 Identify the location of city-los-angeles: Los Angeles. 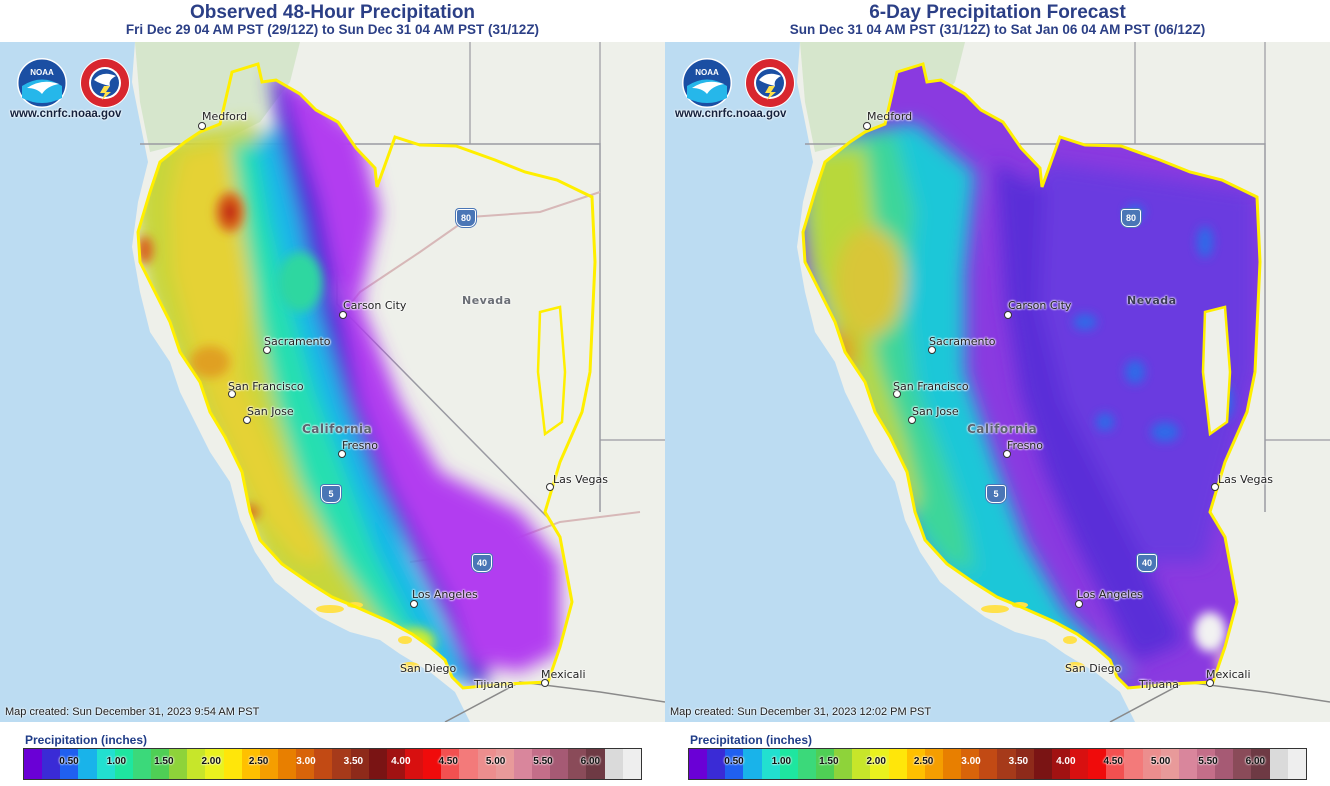
(445, 594).